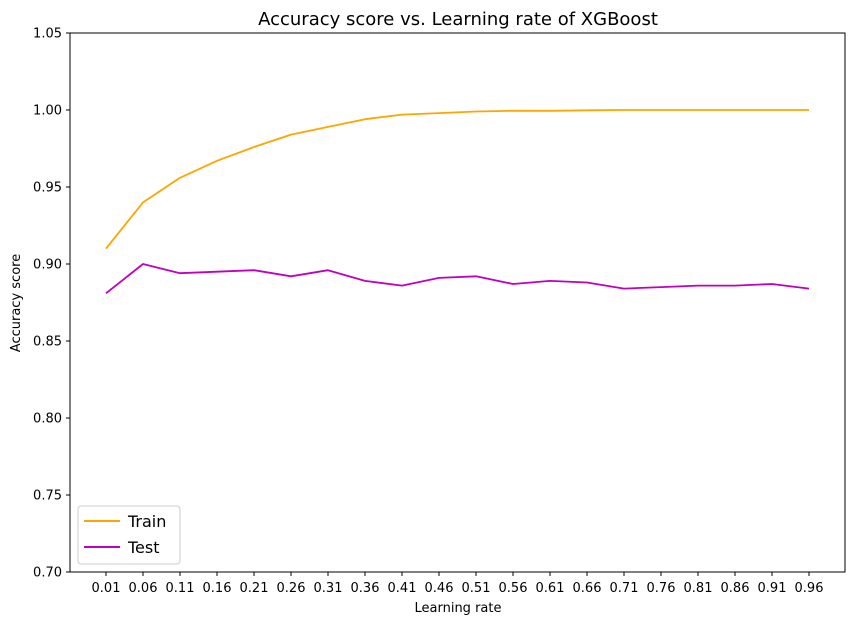 Image resolution: width=855 pixels, height=625 pixels. Describe the element at coordinates (180, 588) in the screenshot. I see `x-tick-label: 0.11` at that location.